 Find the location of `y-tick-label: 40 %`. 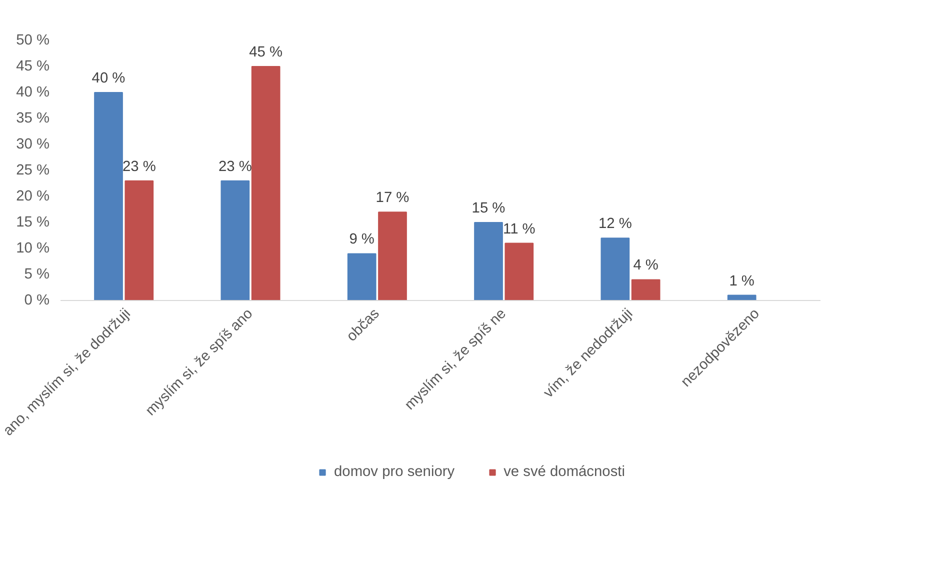

y-tick-label: 40 % is located at coordinates (33, 92).